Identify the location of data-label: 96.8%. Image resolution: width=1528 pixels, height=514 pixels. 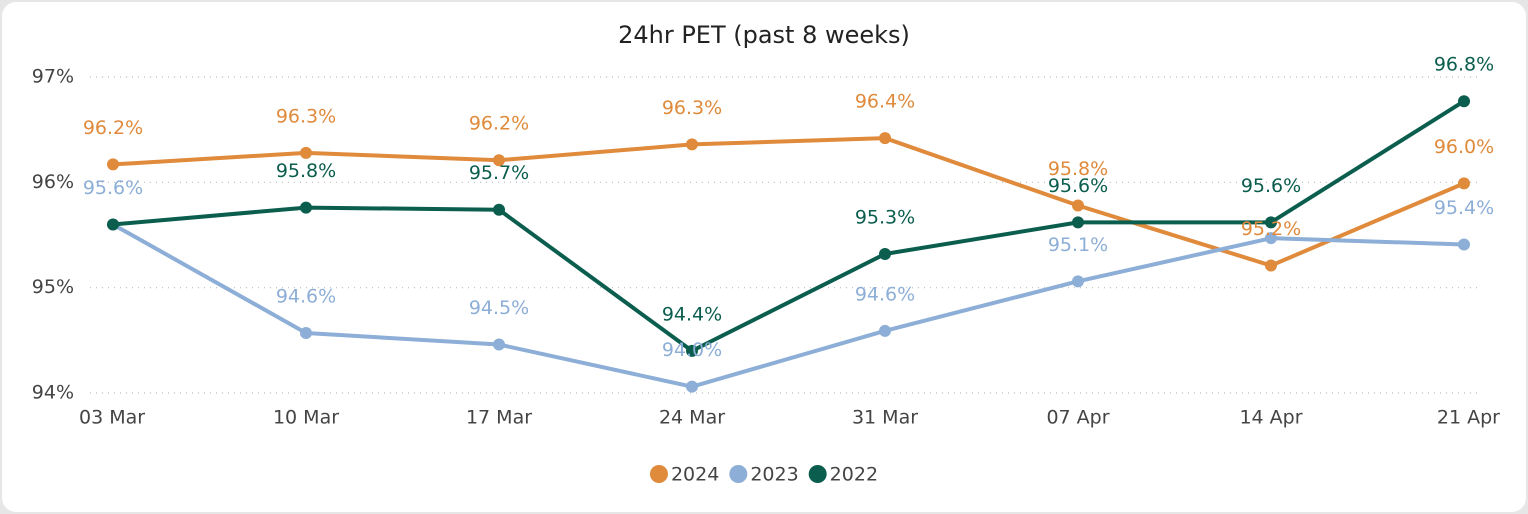
(1464, 65).